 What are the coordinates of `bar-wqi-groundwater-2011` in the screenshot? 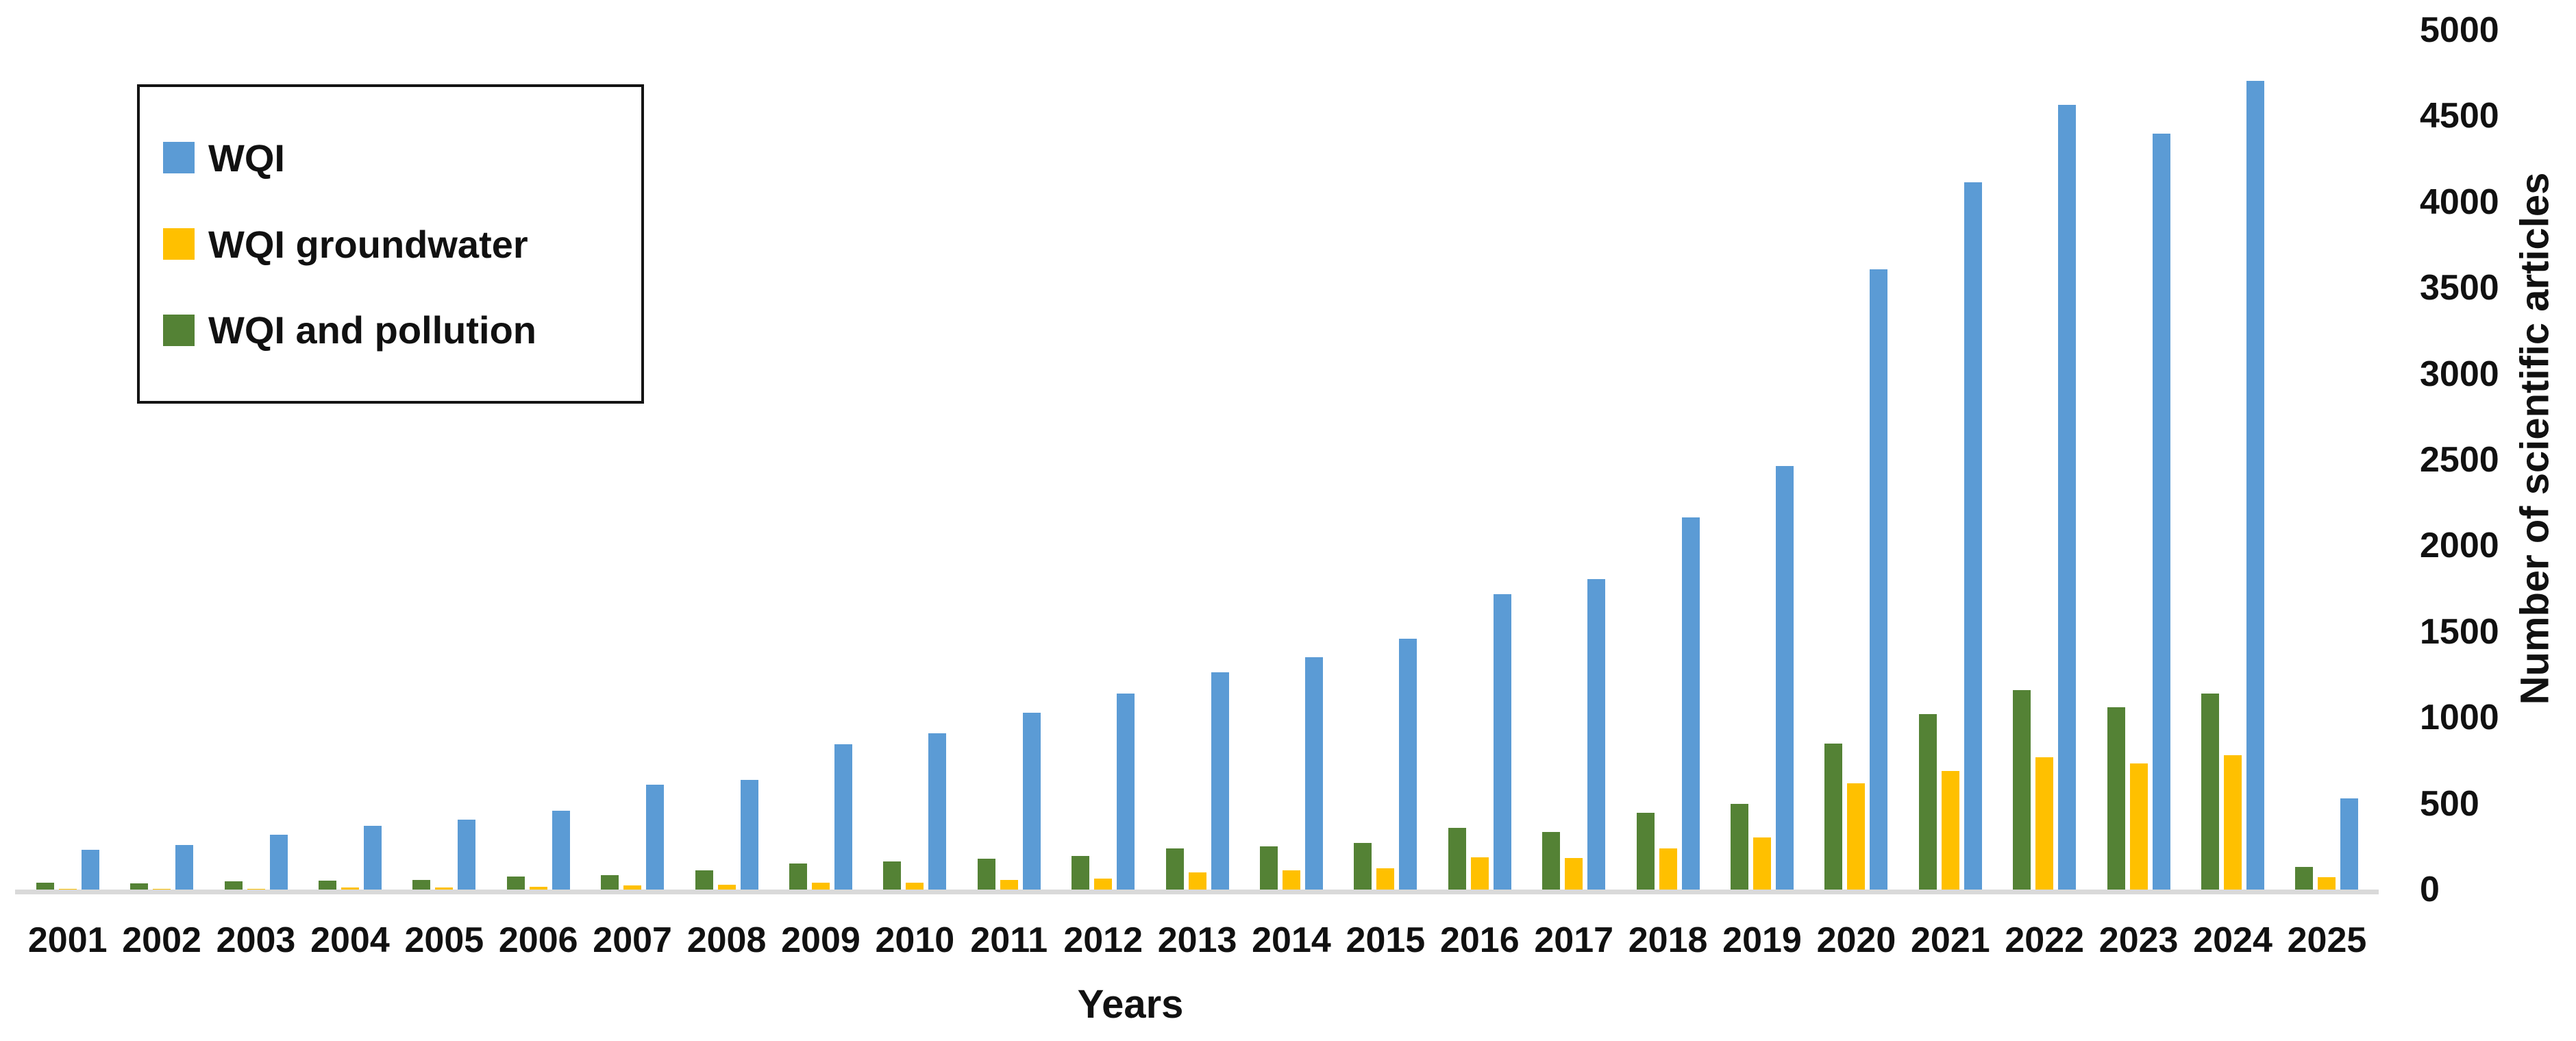 It's located at (1009, 884).